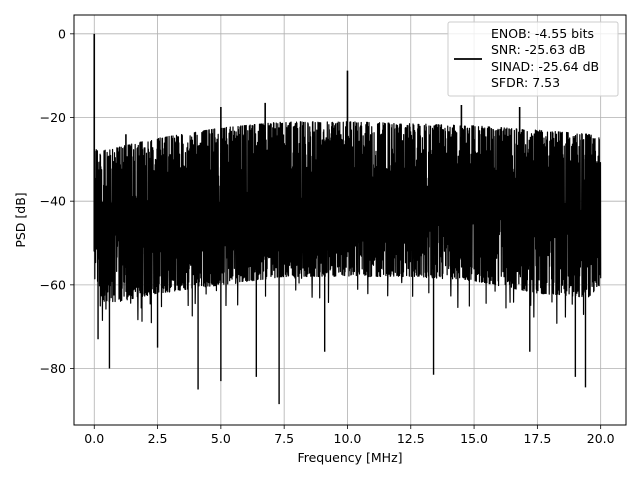  I want to click on x-tick-label-4: 10.0, so click(348, 438).